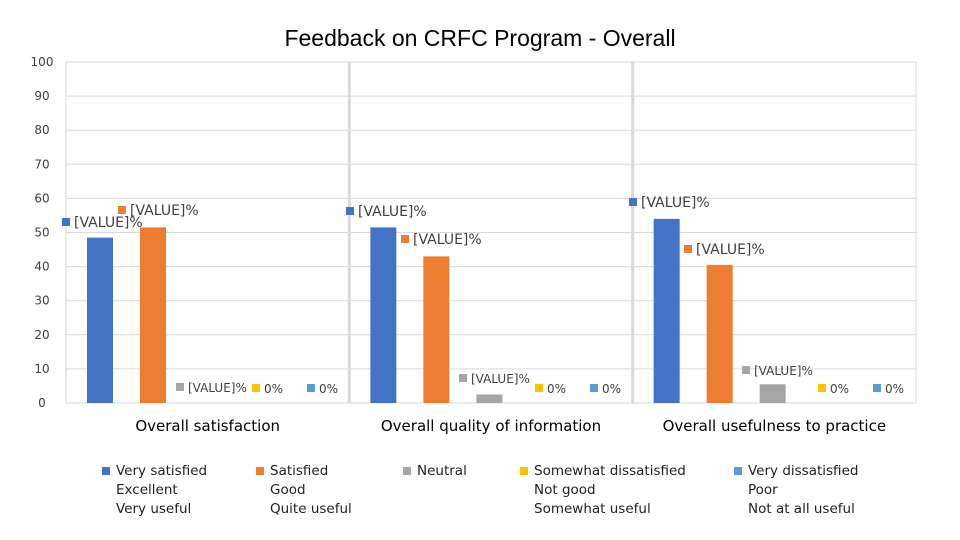 This screenshot has height=540, width=960. I want to click on x-category-label: Overall satisfaction, so click(207, 426).